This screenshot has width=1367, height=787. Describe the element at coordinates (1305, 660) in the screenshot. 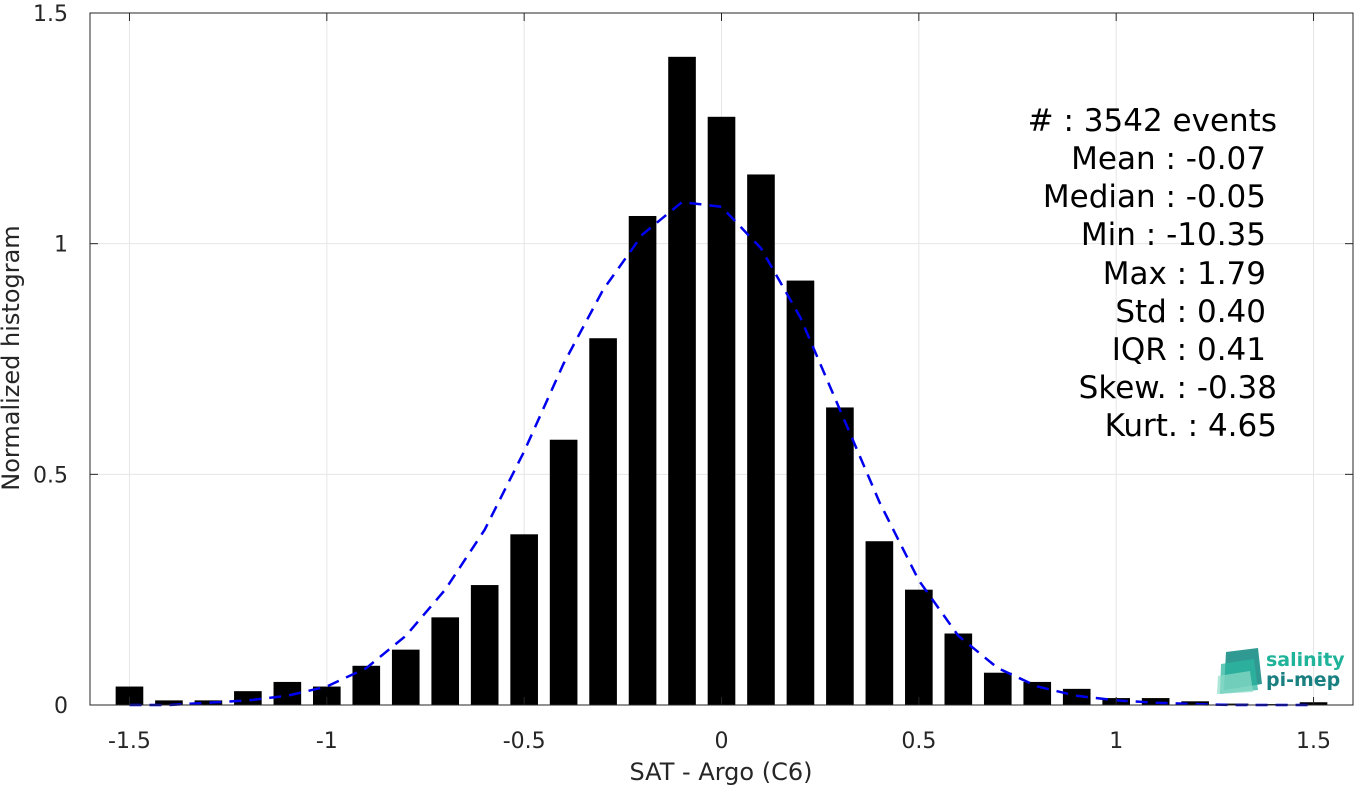

I see `logo-text-salinity: salinity` at that location.